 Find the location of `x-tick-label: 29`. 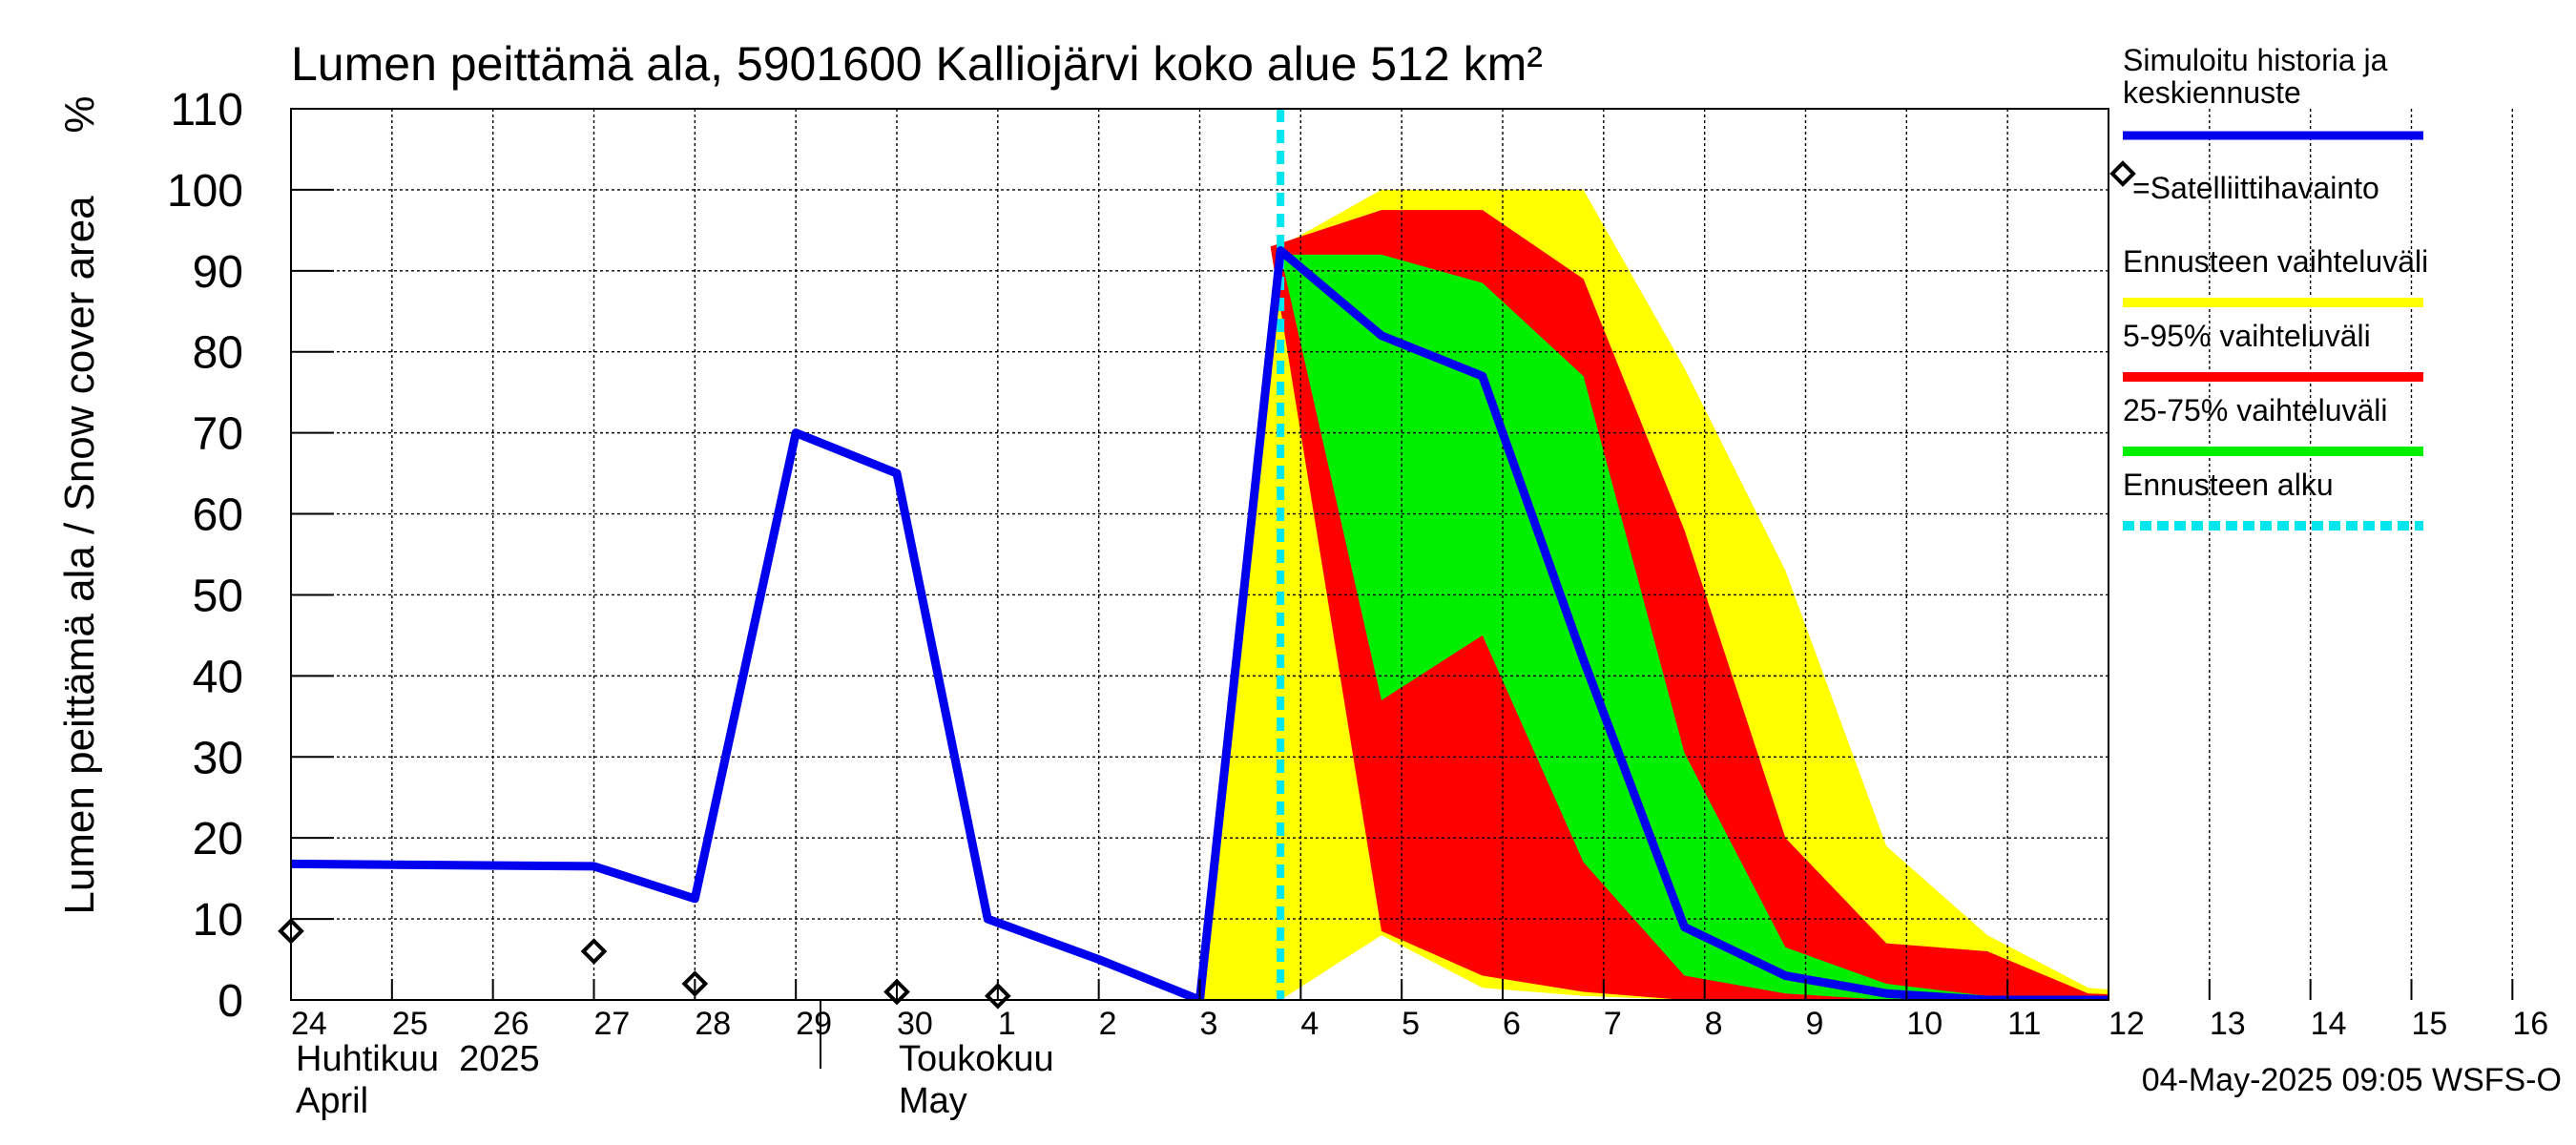

x-tick-label: 29 is located at coordinates (814, 1024).